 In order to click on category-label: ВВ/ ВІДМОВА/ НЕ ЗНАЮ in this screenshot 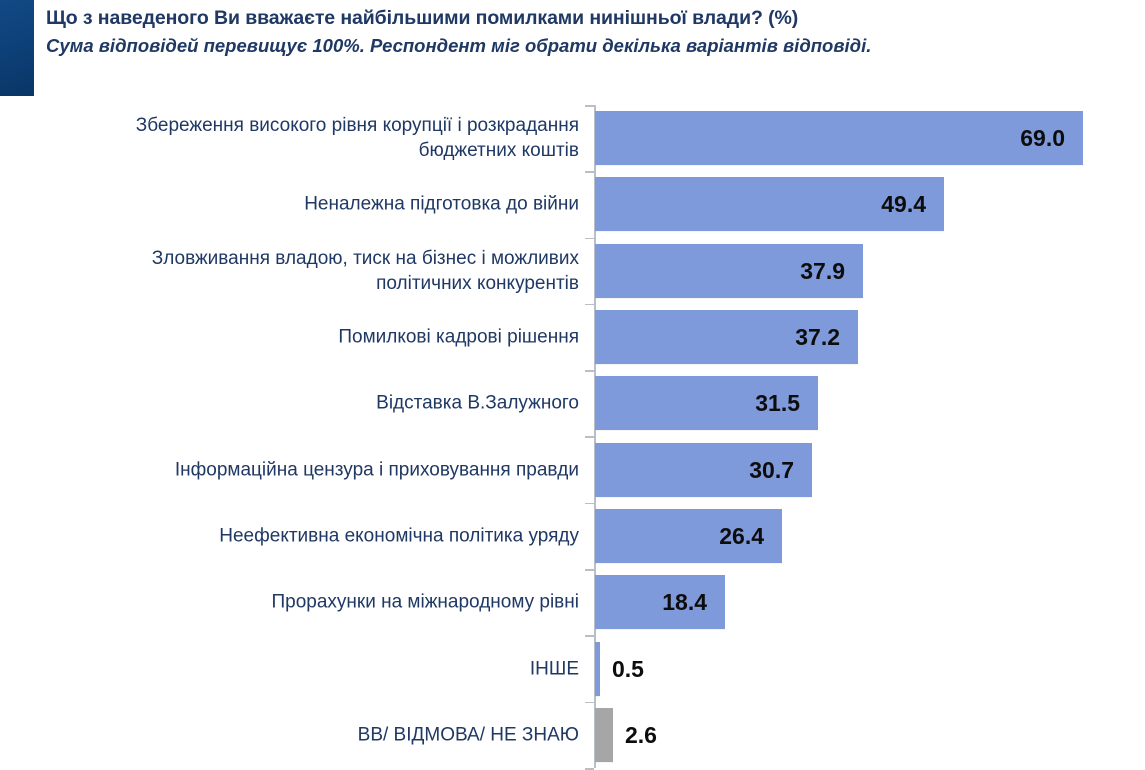, I will do `click(468, 735)`.